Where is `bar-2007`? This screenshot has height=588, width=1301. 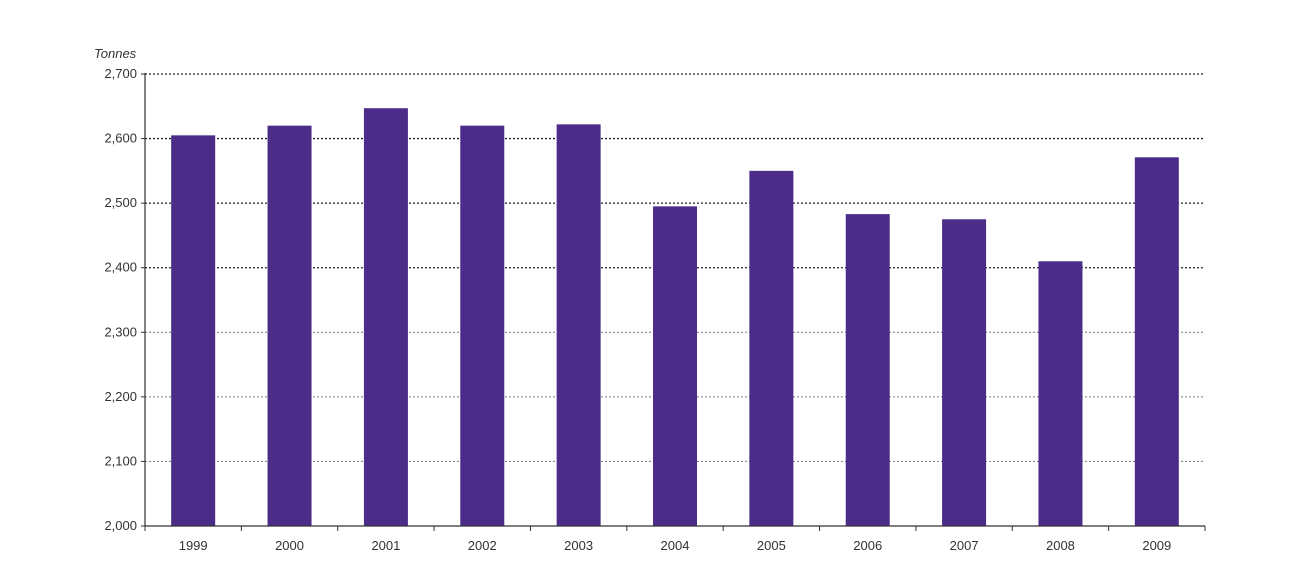 bar-2007 is located at coordinates (964, 373).